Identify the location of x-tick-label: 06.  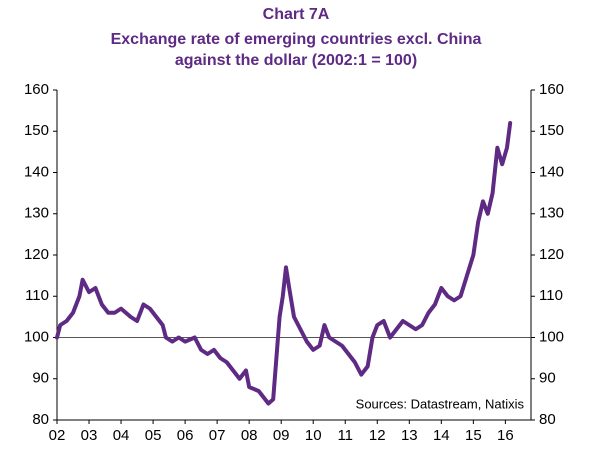
(185, 435).